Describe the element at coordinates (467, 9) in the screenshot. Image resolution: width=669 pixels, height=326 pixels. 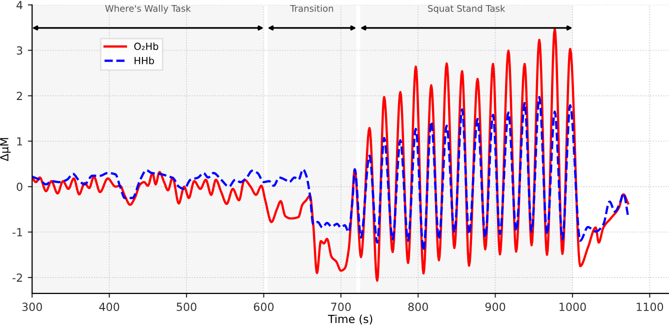
I see `band-label: Squat Stand Task` at that location.